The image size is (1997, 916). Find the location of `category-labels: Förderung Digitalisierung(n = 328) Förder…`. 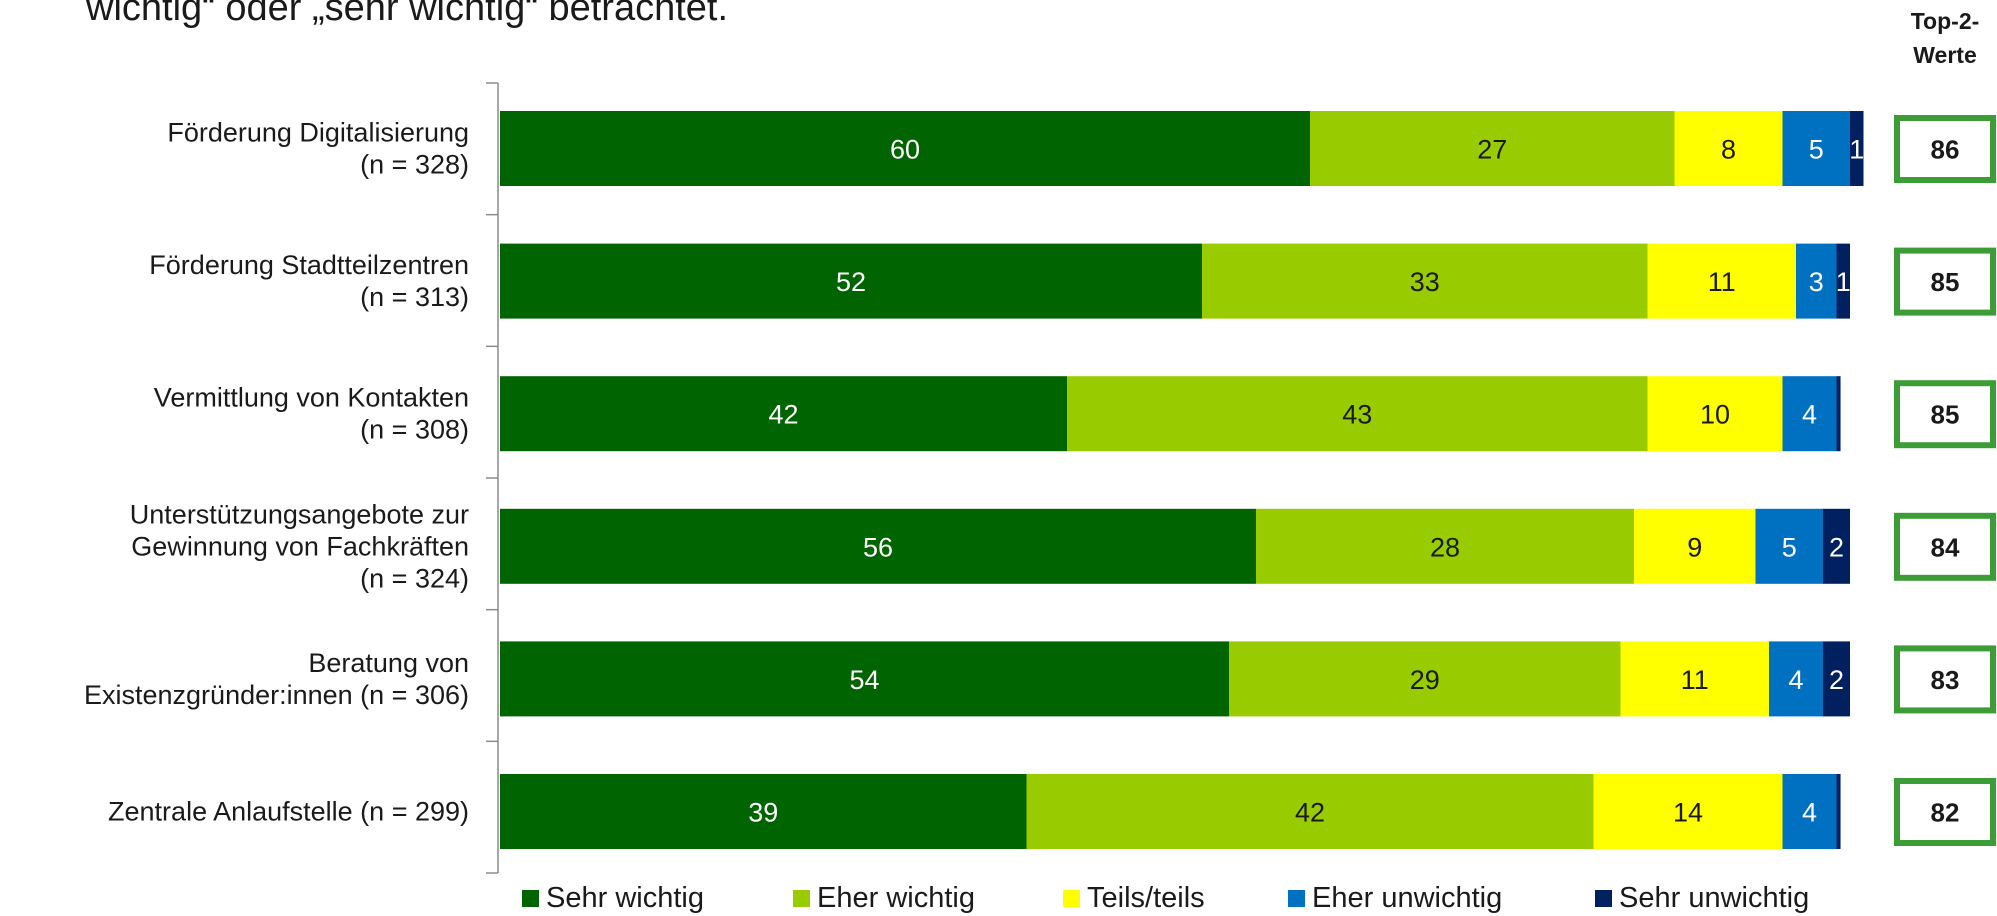

category-labels: Förderung Digitalisierung(n = 328) Förder… is located at coordinates (276, 472).